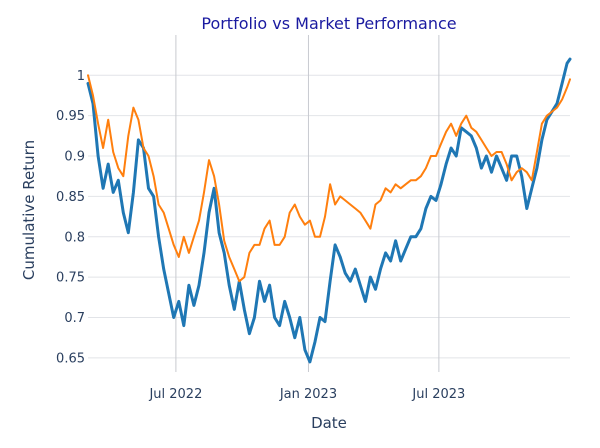 This screenshot has width=600, height=448. I want to click on y-tick-label: 0.95, so click(70, 116).